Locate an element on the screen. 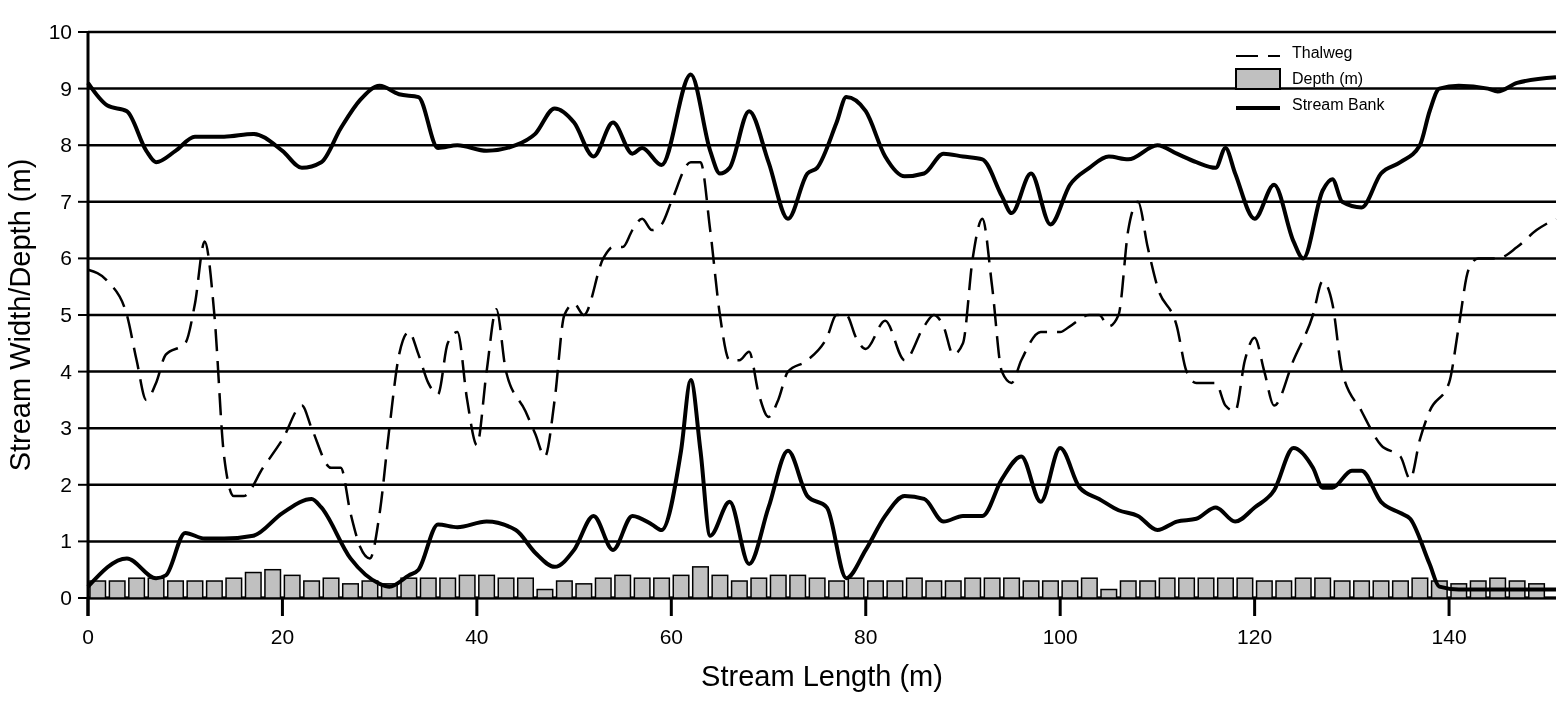 Image resolution: width=1568 pixels, height=712 pixels. x-axis-title: Stream Length (m) is located at coordinates (822, 676).